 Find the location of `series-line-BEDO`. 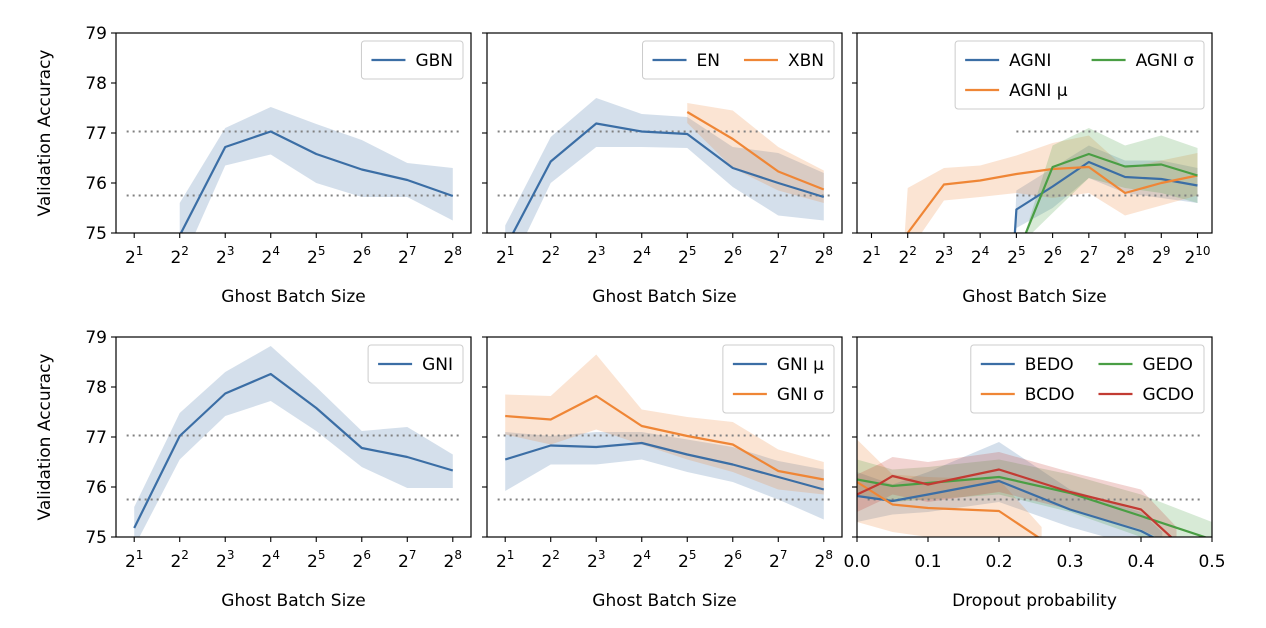

series-line-BEDO is located at coordinates (1006, 508).